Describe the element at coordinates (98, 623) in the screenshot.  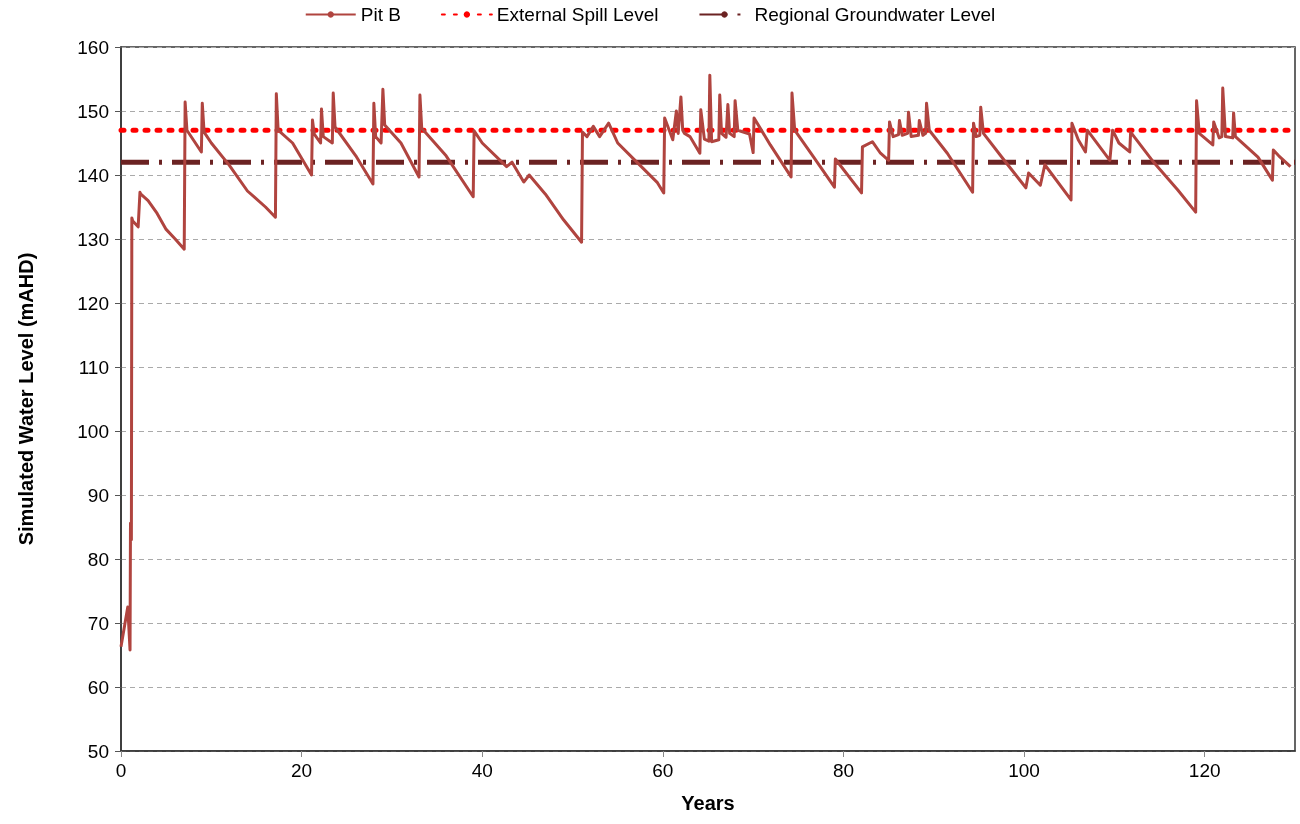
I see `y-tick-label: 70` at that location.